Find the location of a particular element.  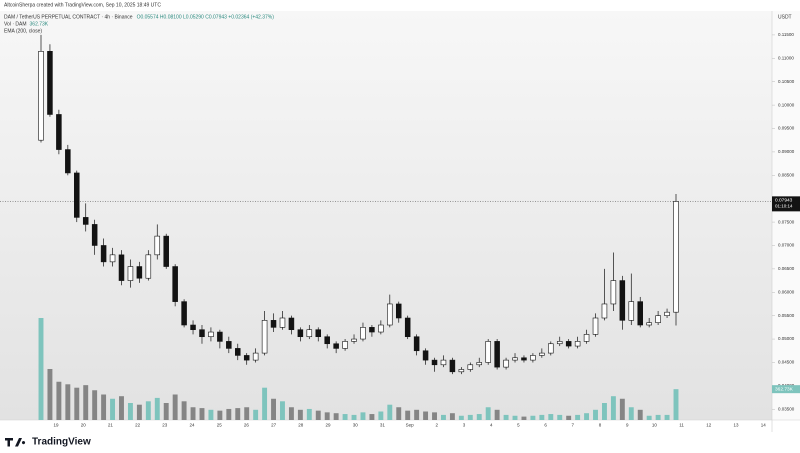

countdown: 01:10:14 is located at coordinates (784, 206).